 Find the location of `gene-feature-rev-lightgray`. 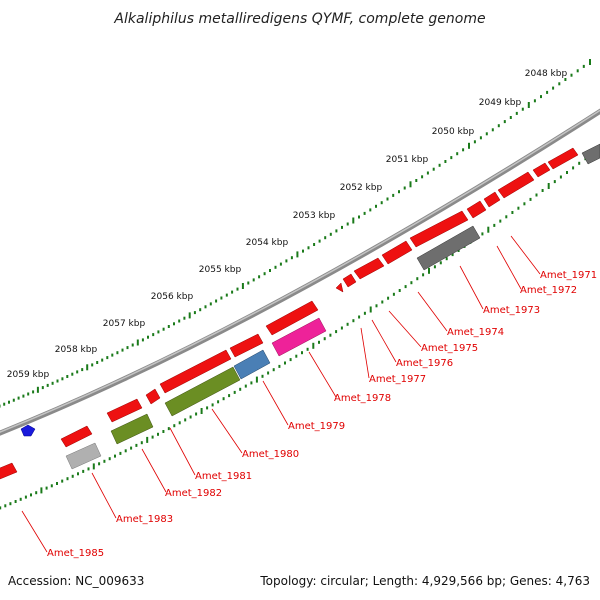

gene-feature-rev-lightgray is located at coordinates (83, 456).